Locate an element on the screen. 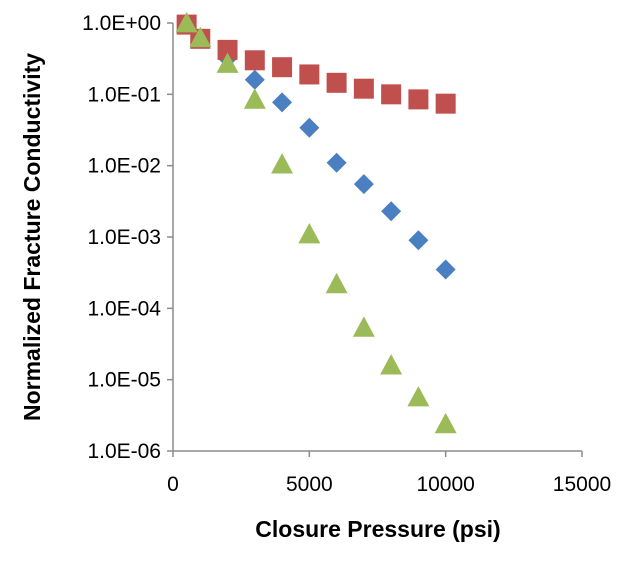 The height and width of the screenshot is (578, 626). y-tick-label: 1.0E-04 is located at coordinates (124, 308).